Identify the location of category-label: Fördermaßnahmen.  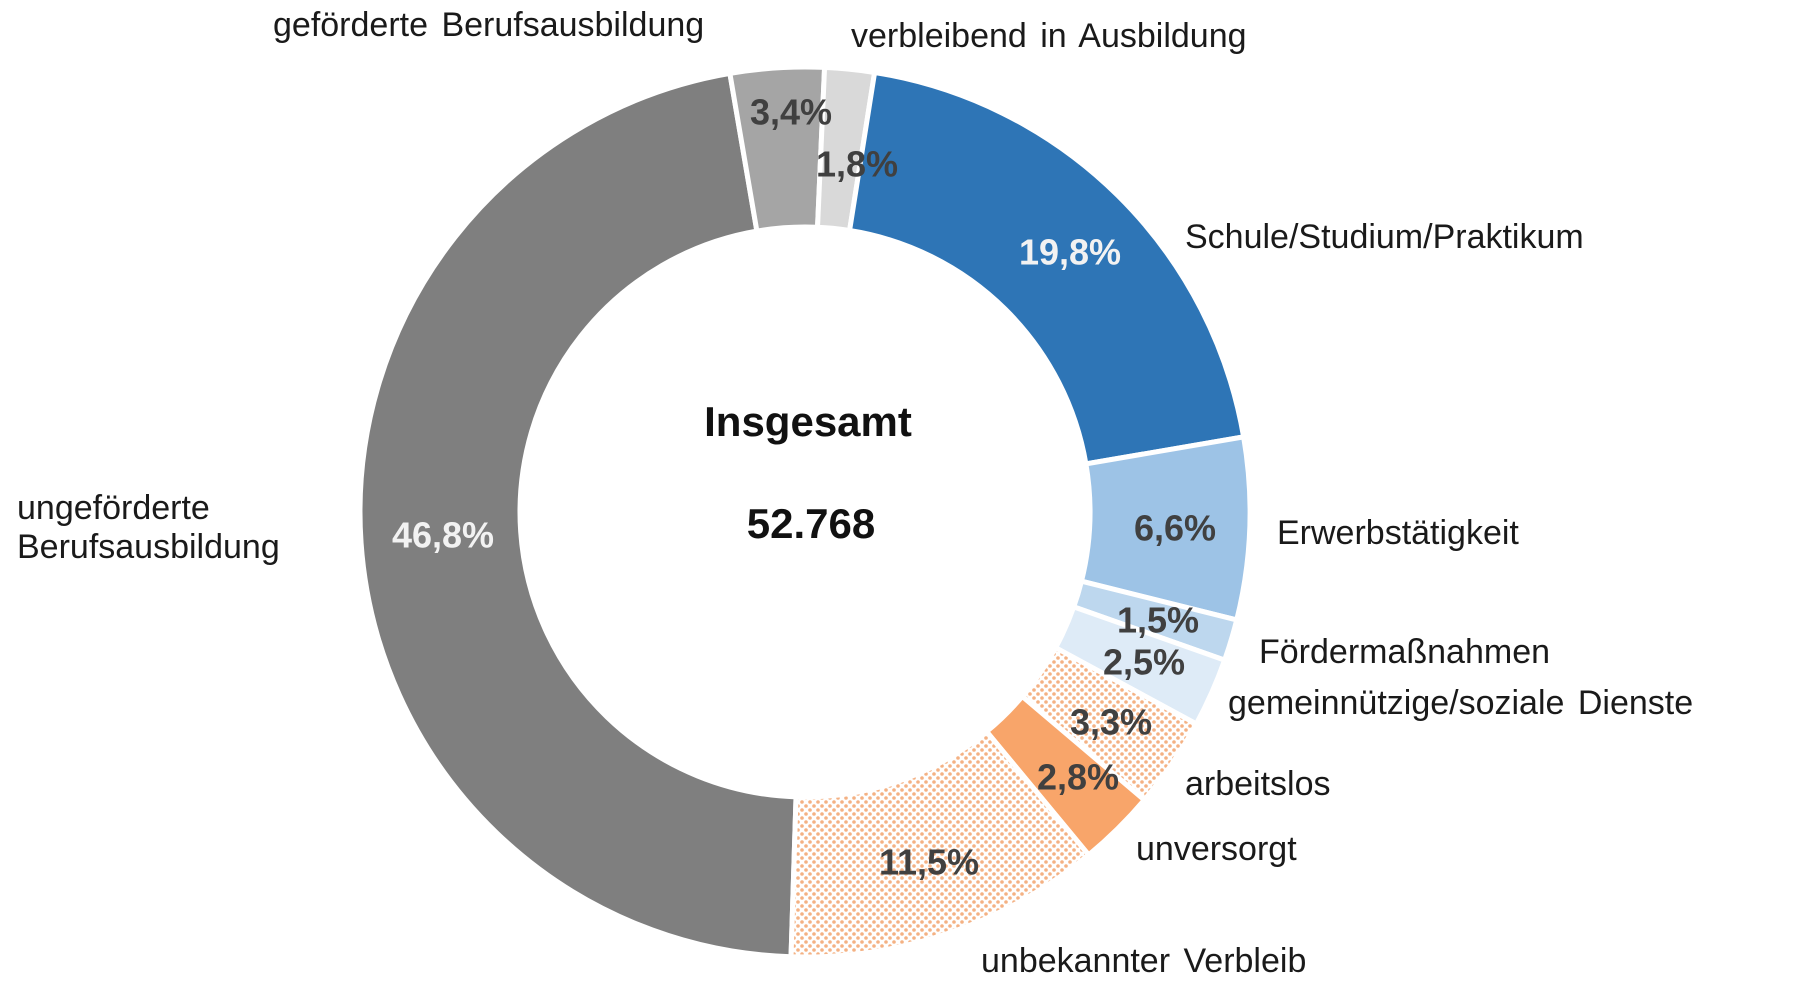
(1405, 652).